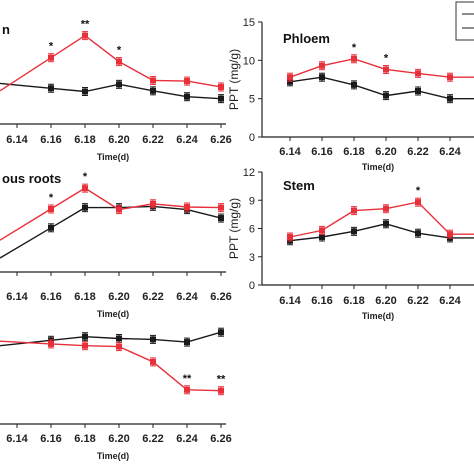 Image resolution: width=474 pixels, height=474 pixels. What do you see at coordinates (111, 232) in the screenshot?
I see `series-line-control` at bounding box center [111, 232].